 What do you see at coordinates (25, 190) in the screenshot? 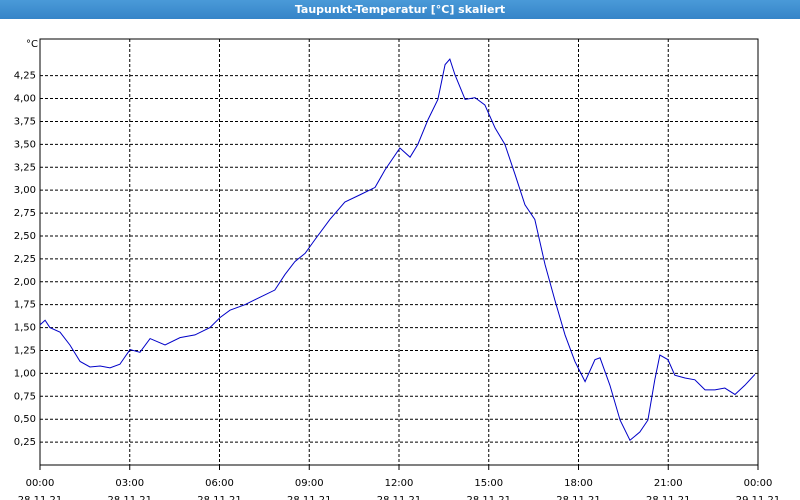
I see `y-tick-label: 3,00` at bounding box center [25, 190].